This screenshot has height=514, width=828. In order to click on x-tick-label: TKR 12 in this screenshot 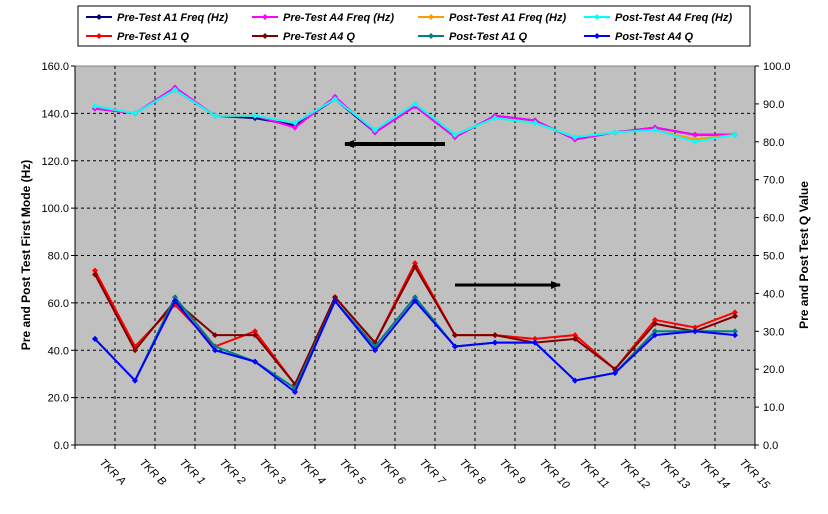, I will do `click(634, 474)`.